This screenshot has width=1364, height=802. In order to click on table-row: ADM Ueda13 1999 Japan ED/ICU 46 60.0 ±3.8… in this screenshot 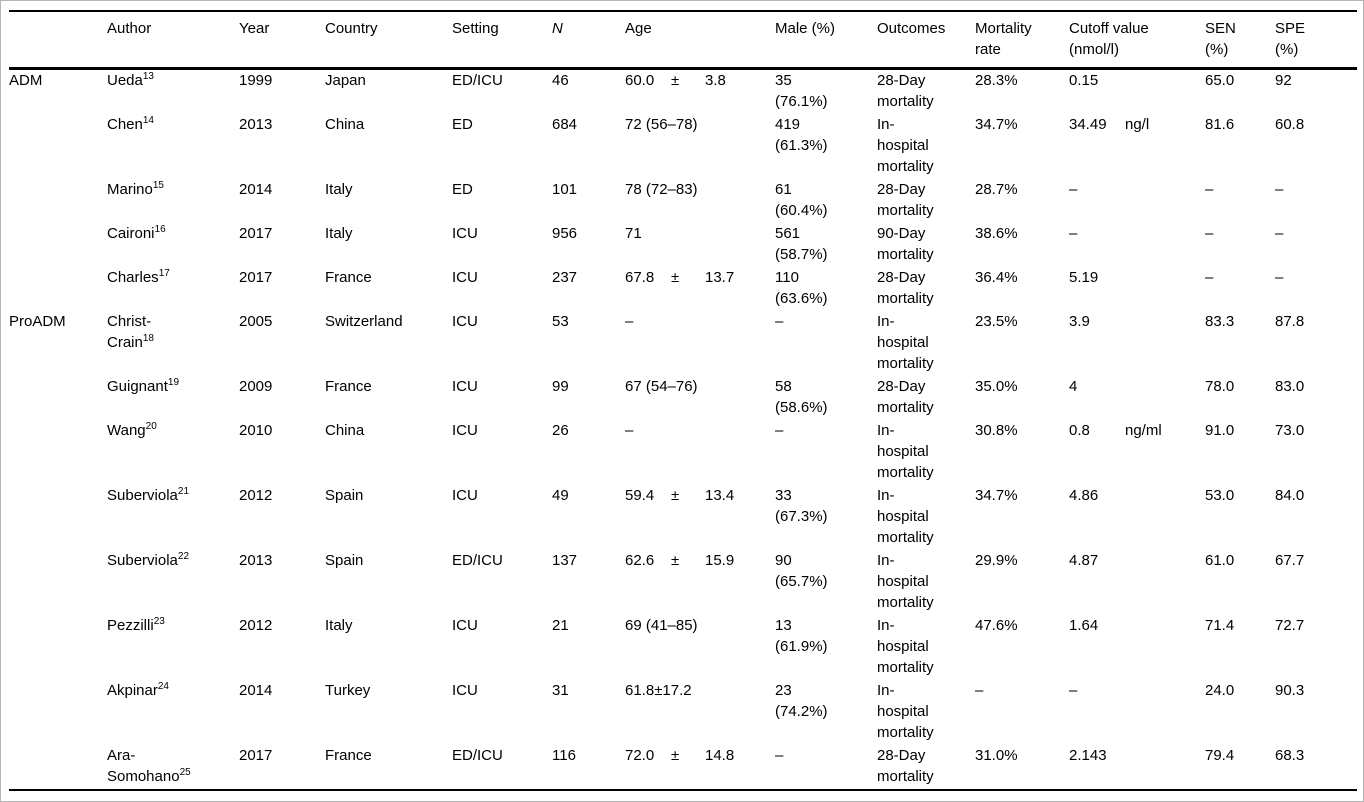, I will do `click(683, 92)`.